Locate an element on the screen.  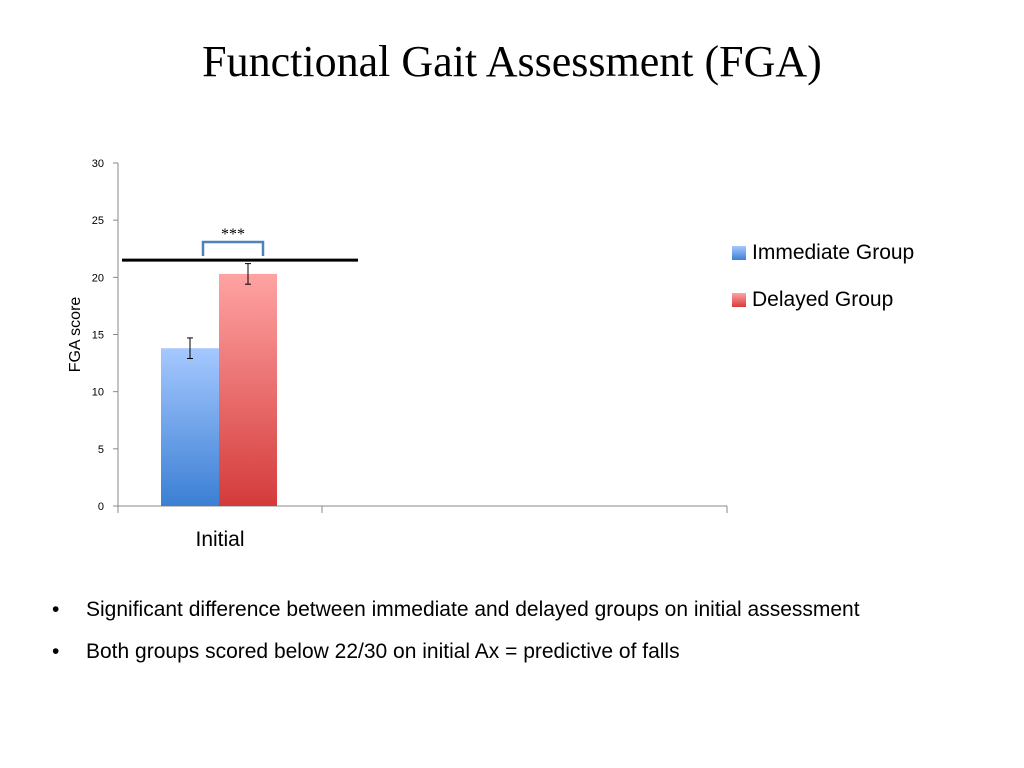
legend-swatch-delayed is located at coordinates (739, 300).